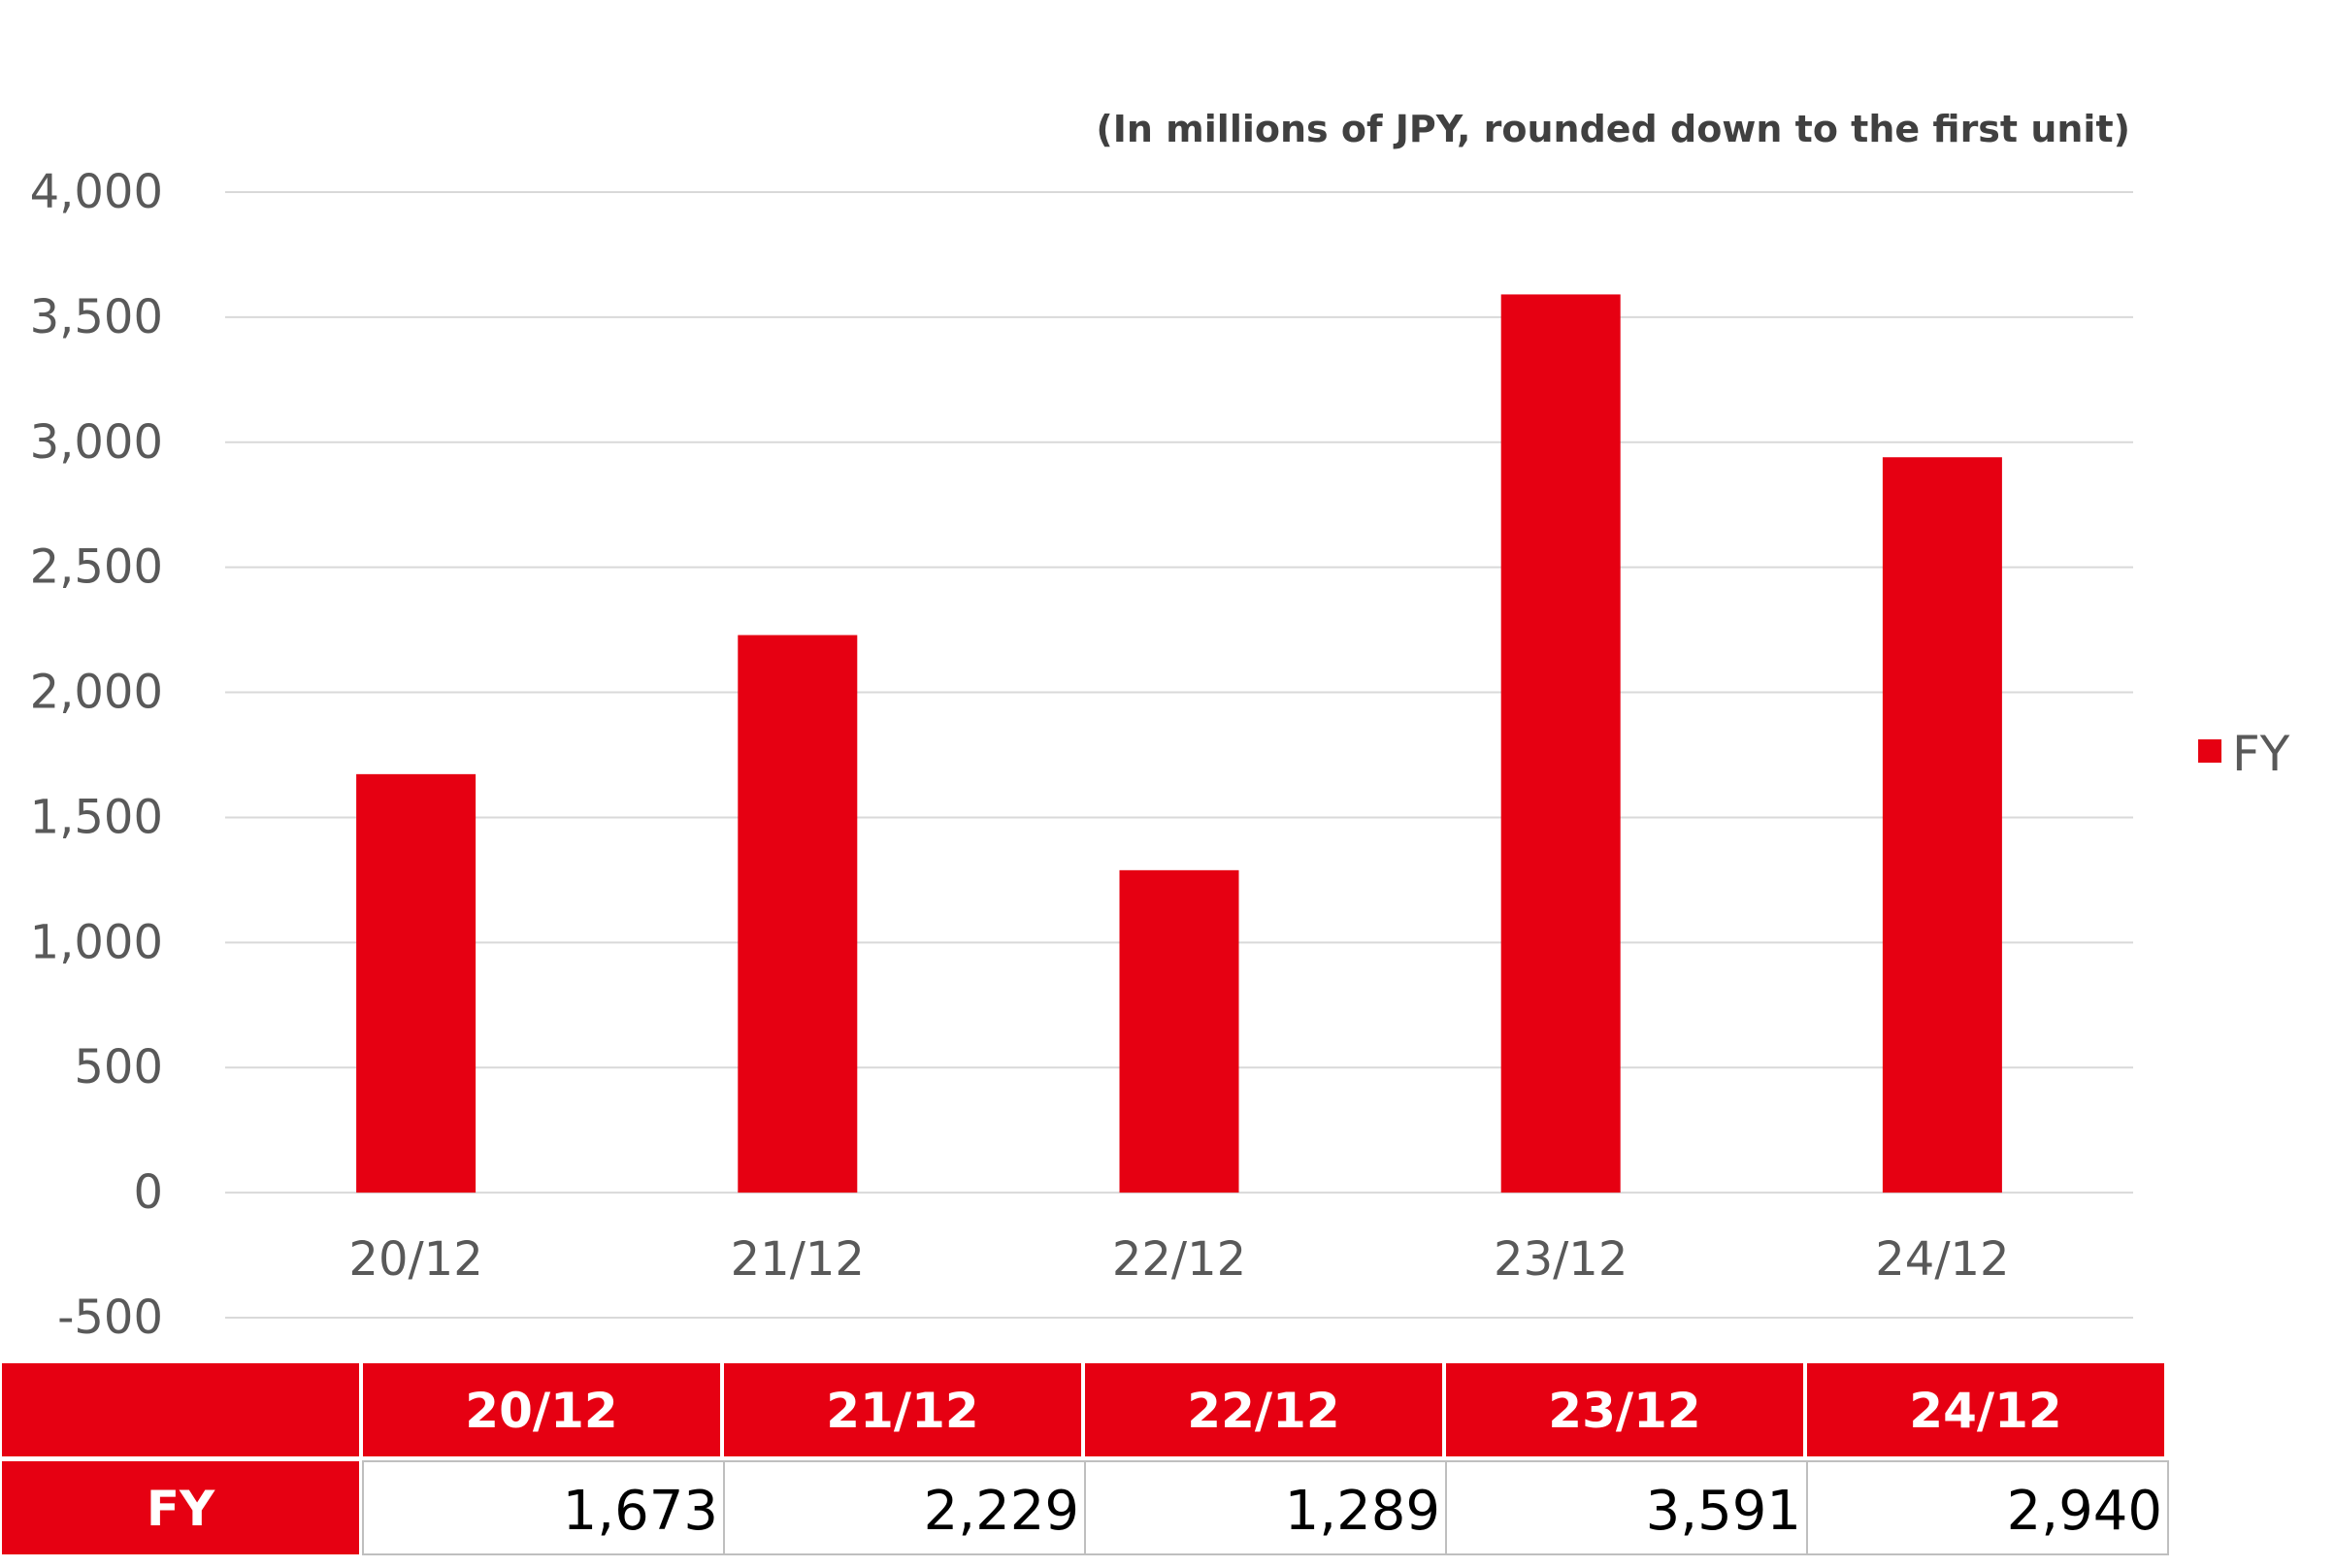 Image resolution: width=2335 pixels, height=1568 pixels. I want to click on legend-swatch-fy, so click(2209, 751).